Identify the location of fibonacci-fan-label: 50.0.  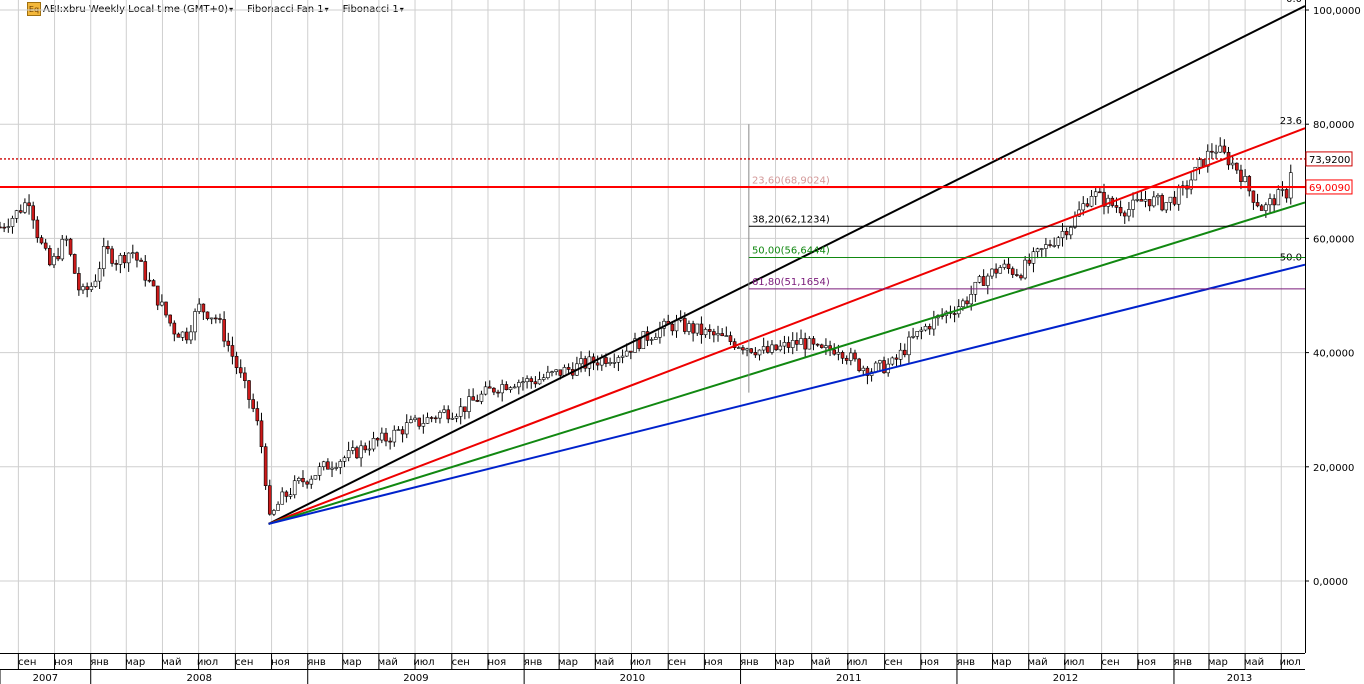
(1291, 258).